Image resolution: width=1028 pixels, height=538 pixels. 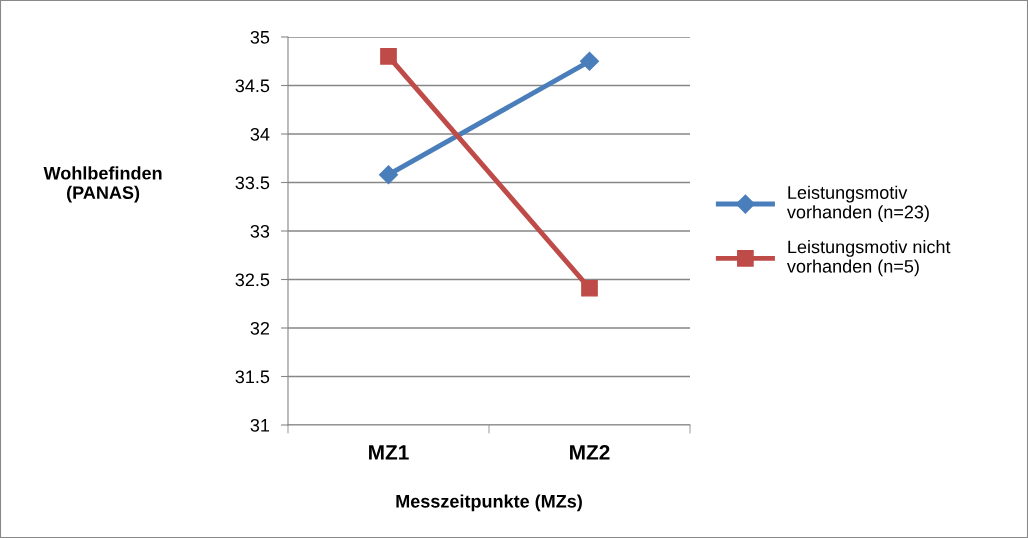 What do you see at coordinates (260, 37) in the screenshot?
I see `y-tick-label: 35` at bounding box center [260, 37].